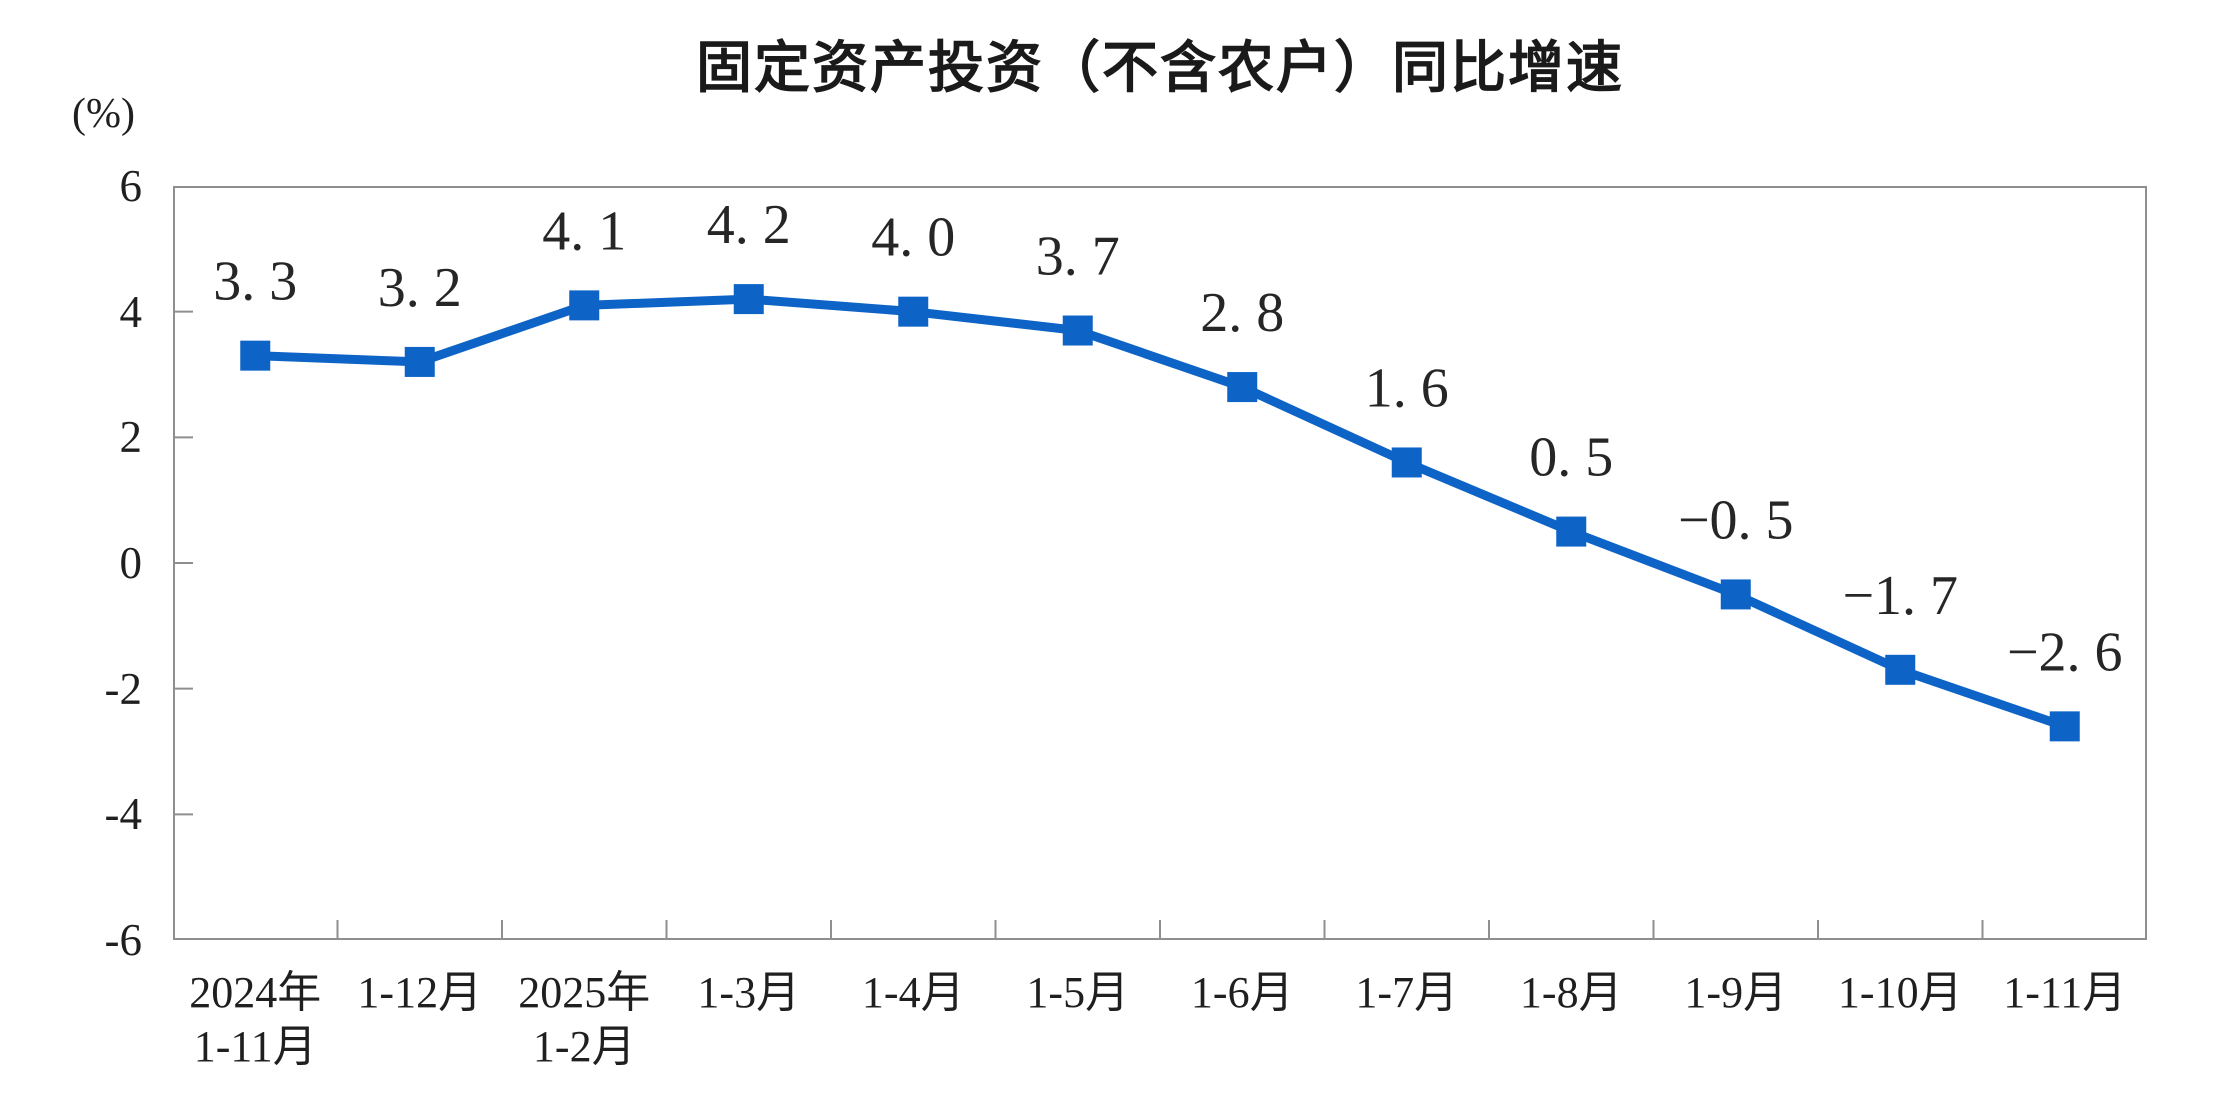 Image resolution: width=2216 pixels, height=1112 pixels. I want to click on y-axis-unit-label: (%), so click(103, 114).